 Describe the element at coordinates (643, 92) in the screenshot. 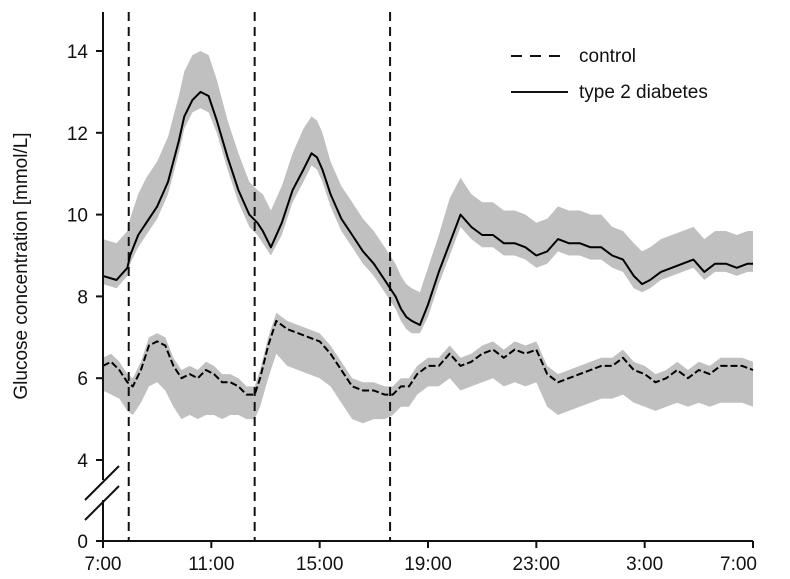

I see `legend-label-diabetes: type 2 diabetes` at that location.